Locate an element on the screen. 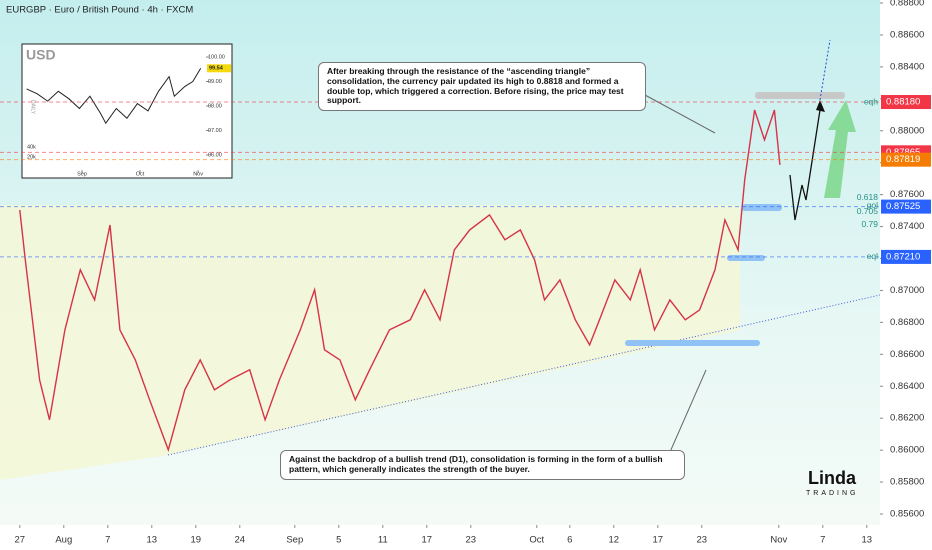 The image size is (932, 550). volume-tick-label: 40k is located at coordinates (31, 147).